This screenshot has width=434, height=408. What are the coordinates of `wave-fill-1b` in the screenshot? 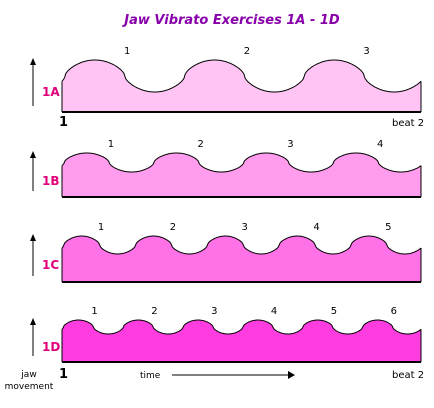 It's located at (241, 175).